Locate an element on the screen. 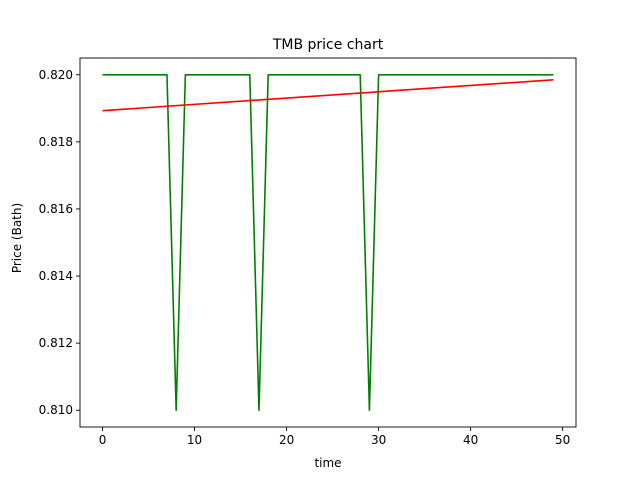 The image size is (640, 480). x-tick-label: 20 is located at coordinates (286, 440).